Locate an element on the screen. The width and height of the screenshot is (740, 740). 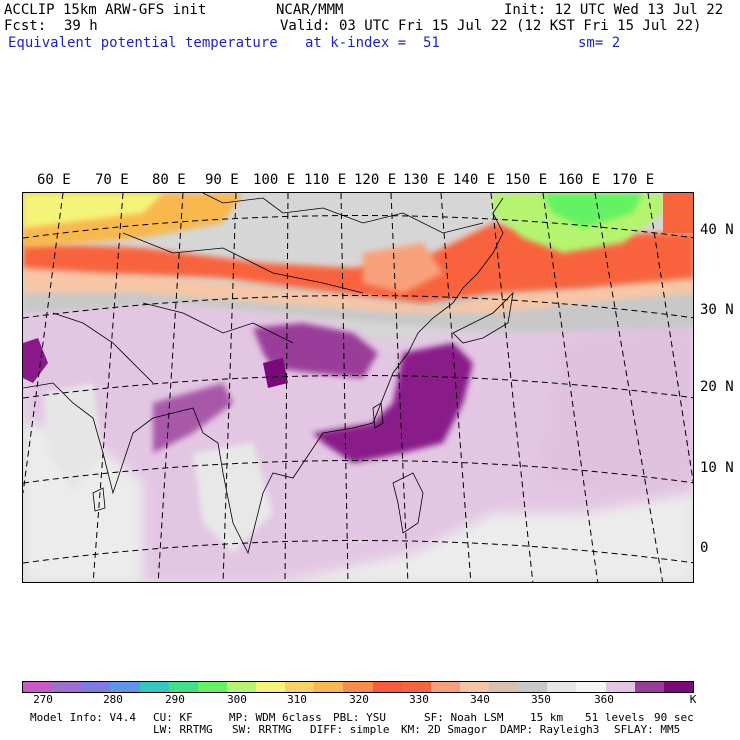
footer-cu: CU: KF is located at coordinates (173, 717).